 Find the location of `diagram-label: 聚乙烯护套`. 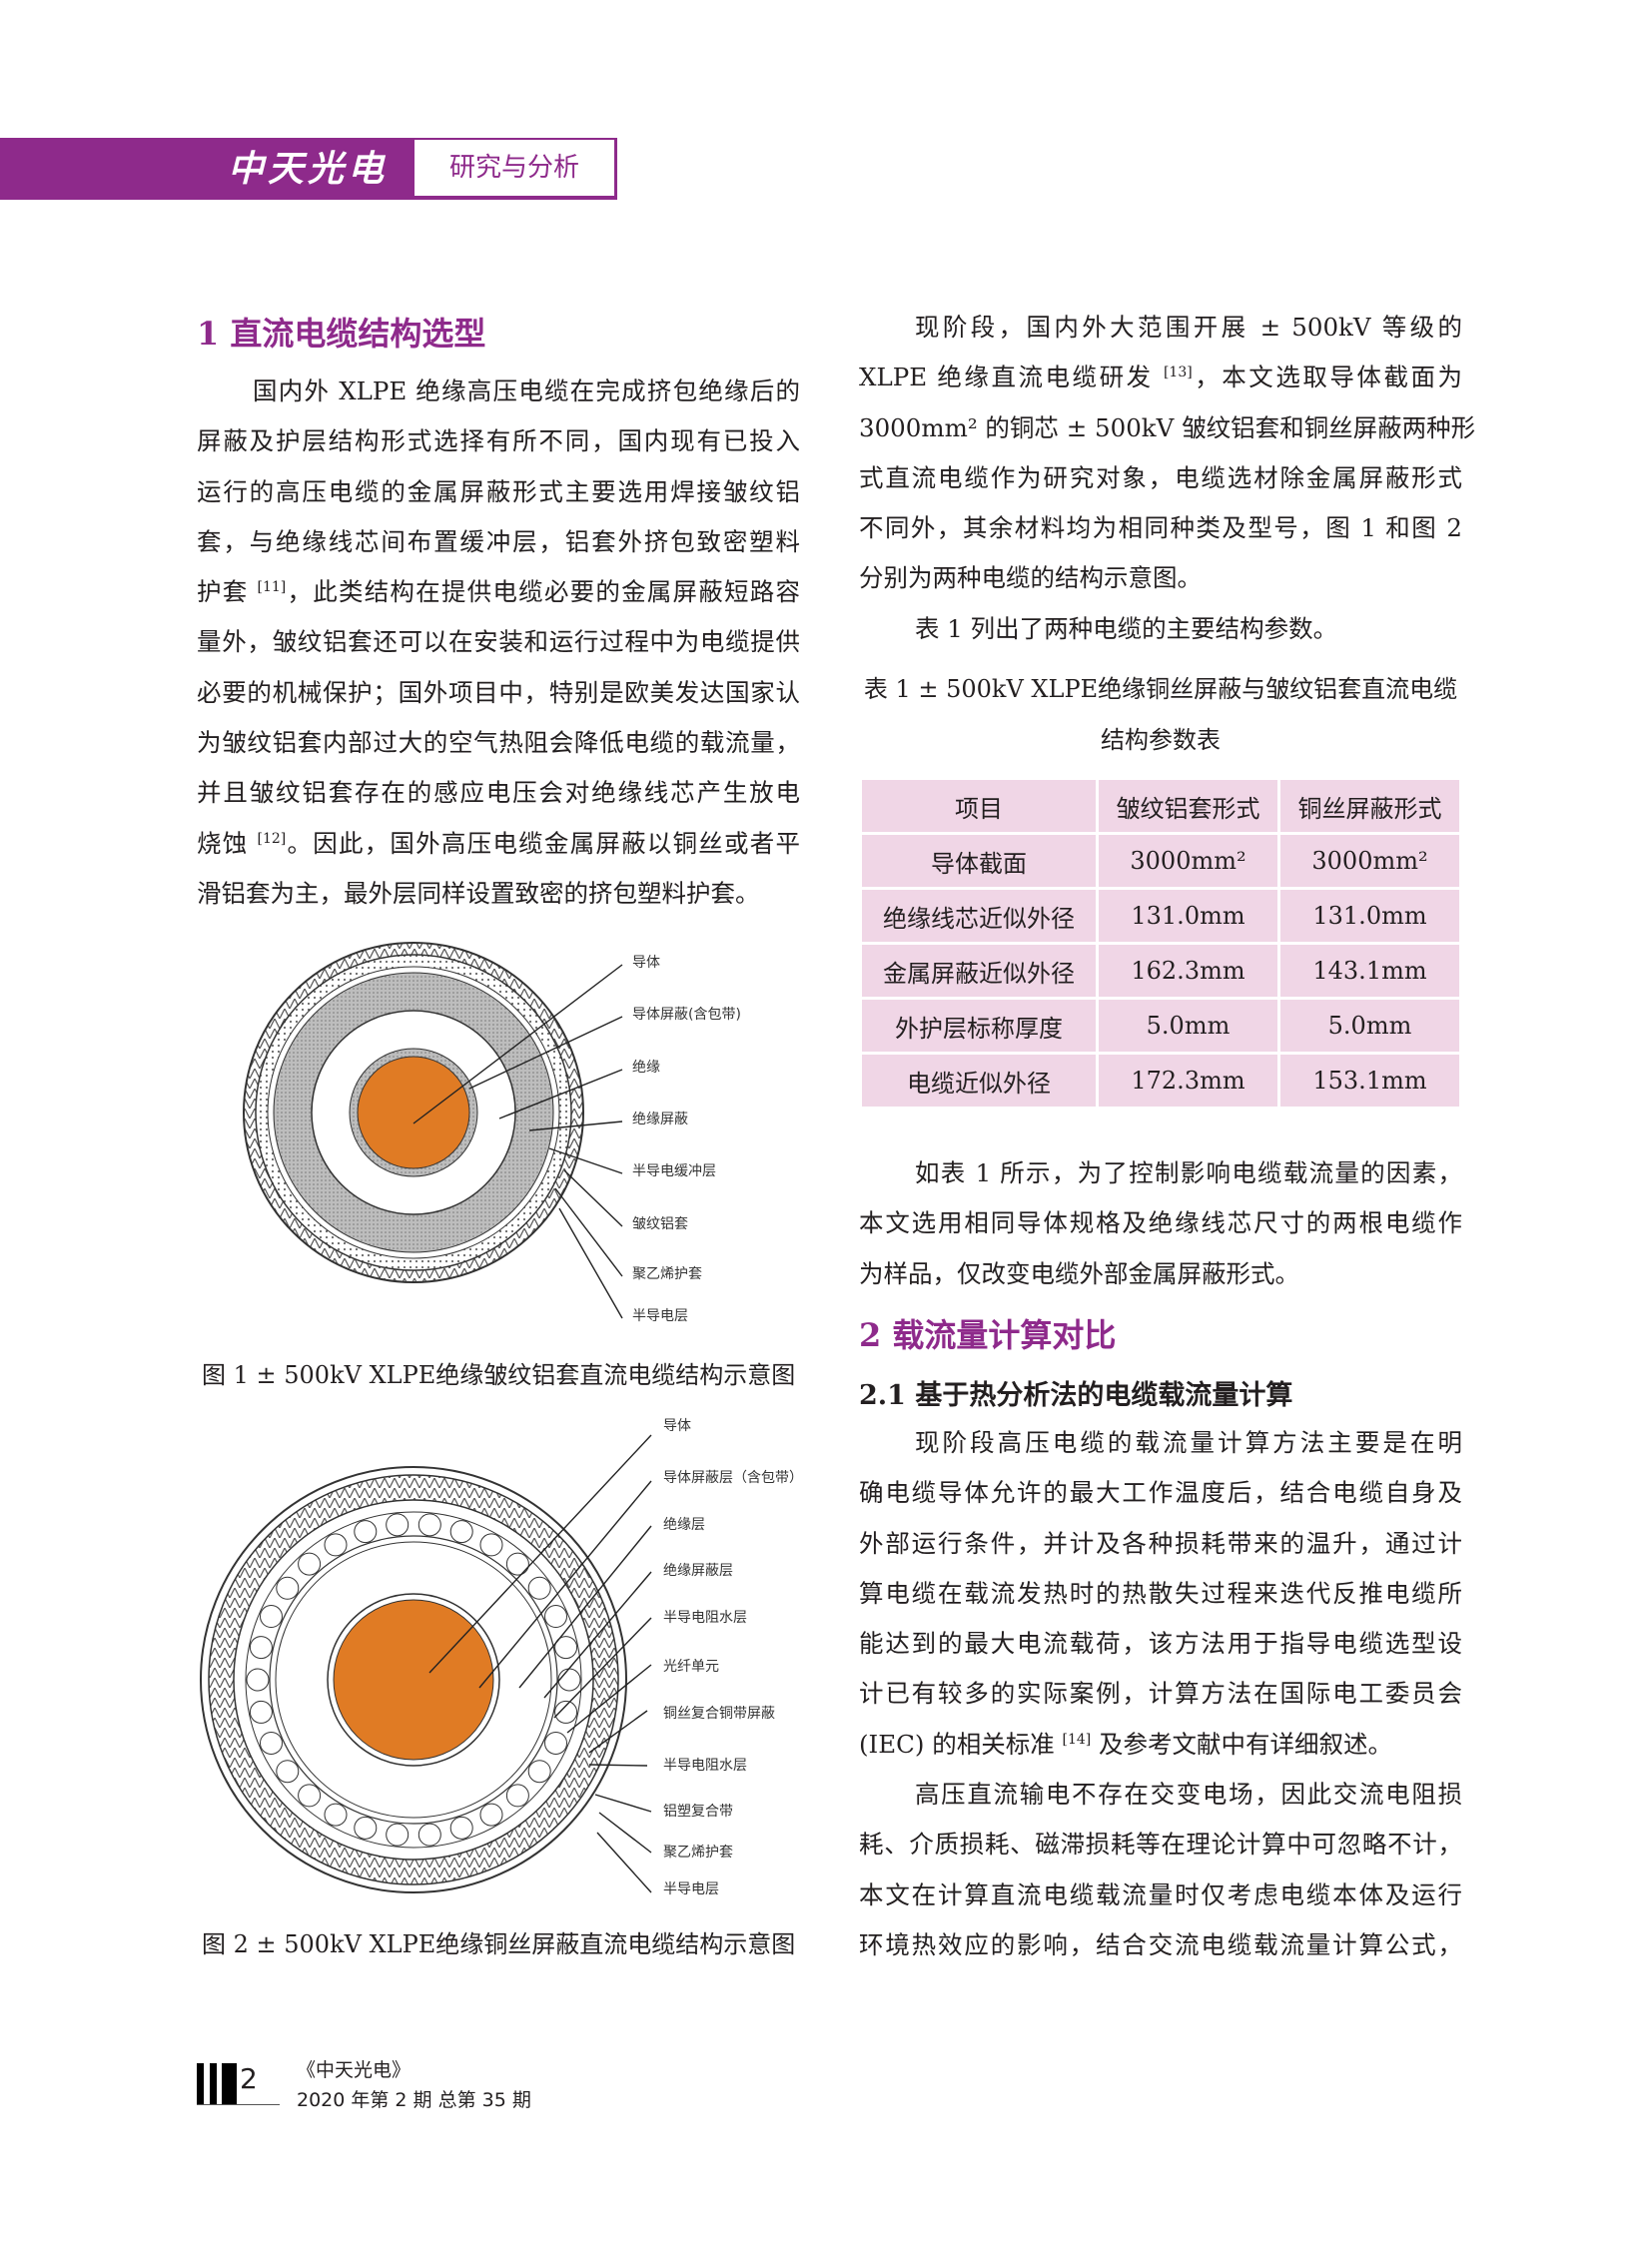

diagram-label: 聚乙烯护套 is located at coordinates (667, 1274).